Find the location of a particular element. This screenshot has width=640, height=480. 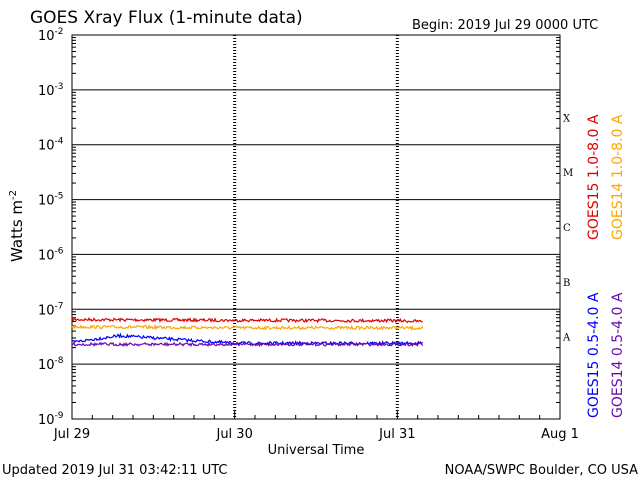

x-tick-label: Jul 30 is located at coordinates (233, 434).